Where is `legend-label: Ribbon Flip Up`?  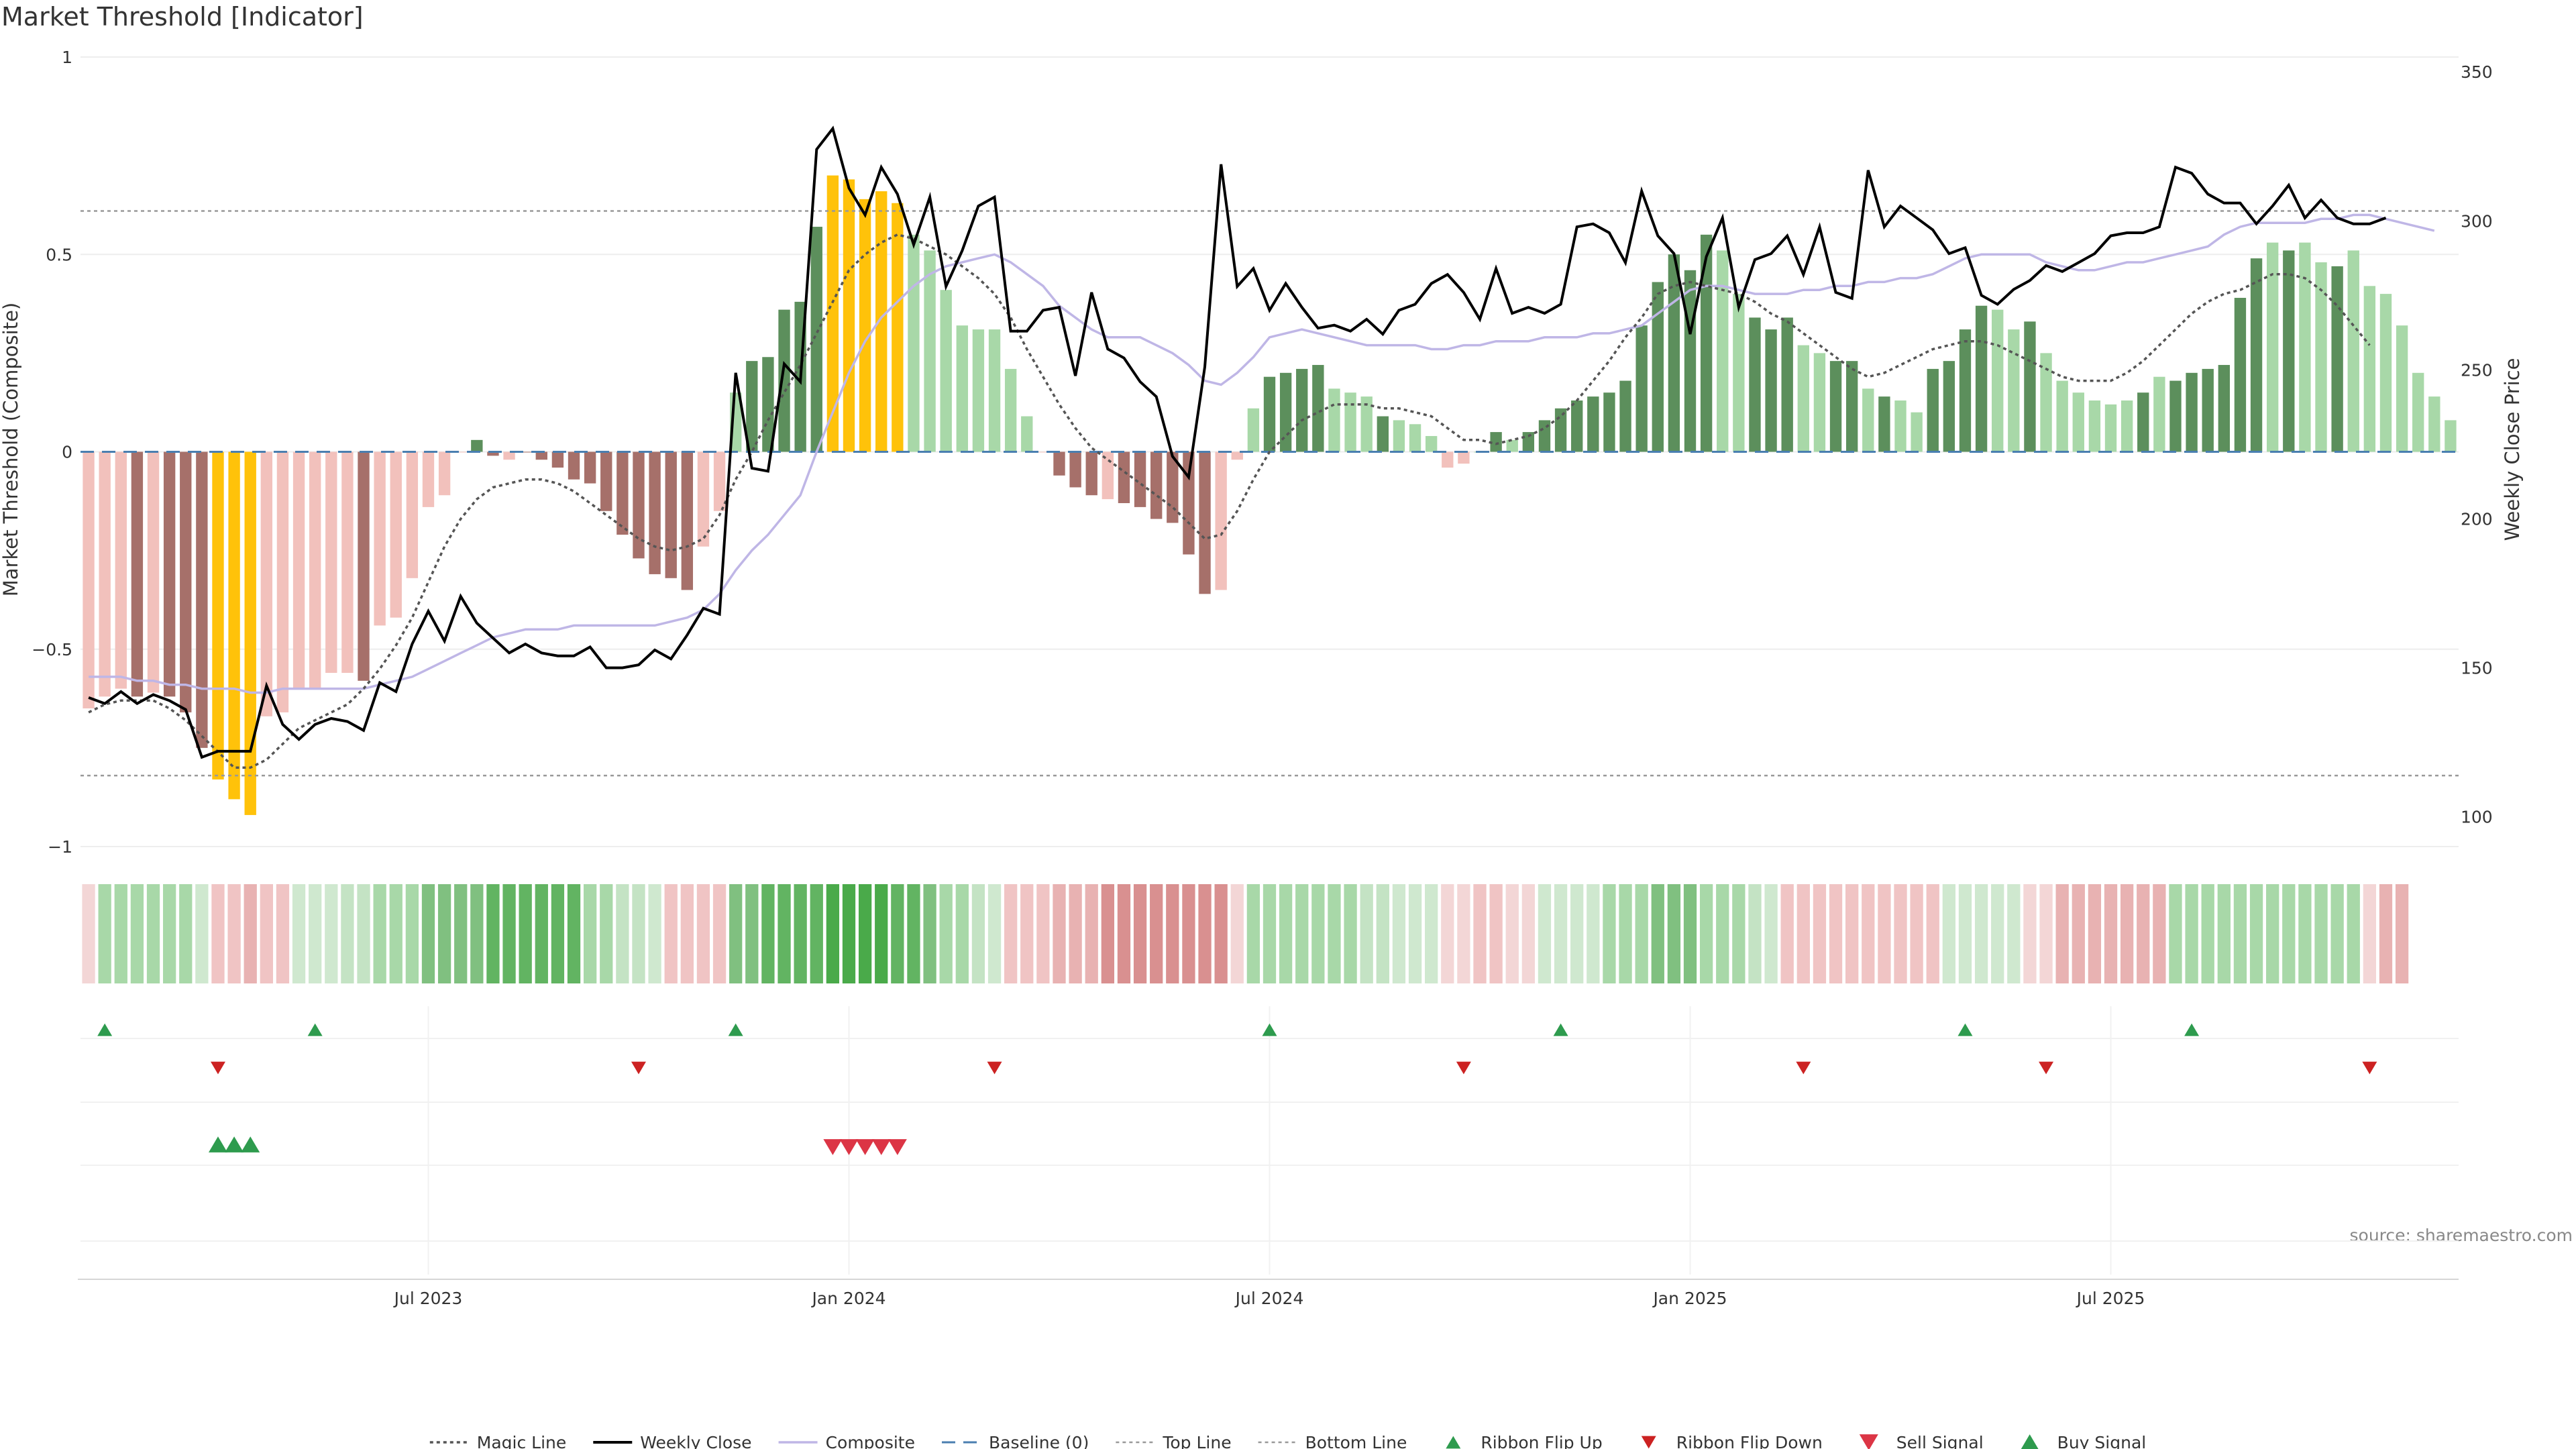 legend-label: Ribbon Flip Up is located at coordinates (1541, 1441).